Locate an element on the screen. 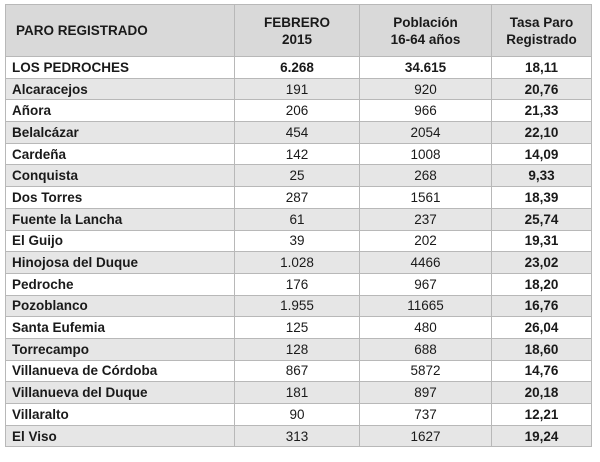  paro-cell: 1.955 is located at coordinates (297, 306).